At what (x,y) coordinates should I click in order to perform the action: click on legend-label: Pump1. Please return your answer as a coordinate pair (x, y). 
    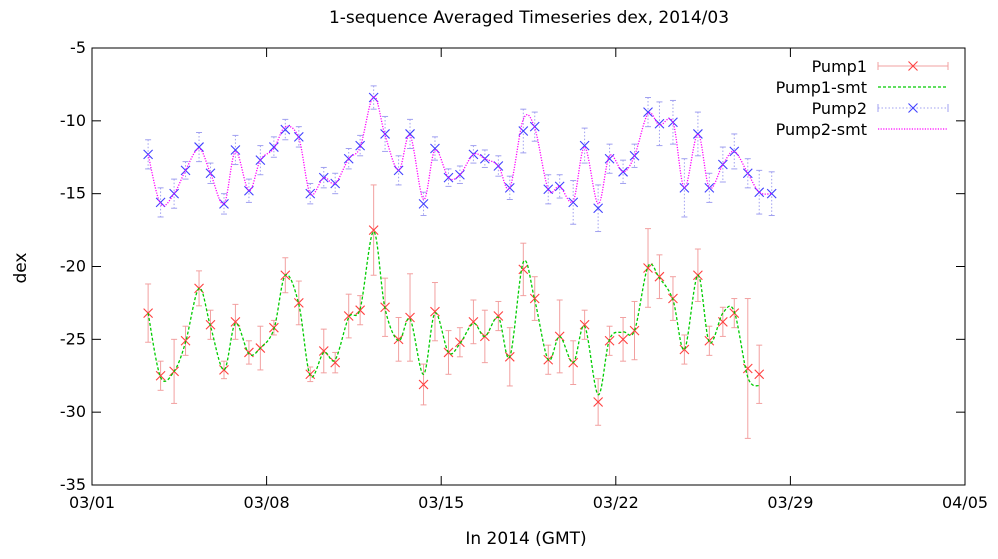
    Looking at the image, I should click on (839, 66).